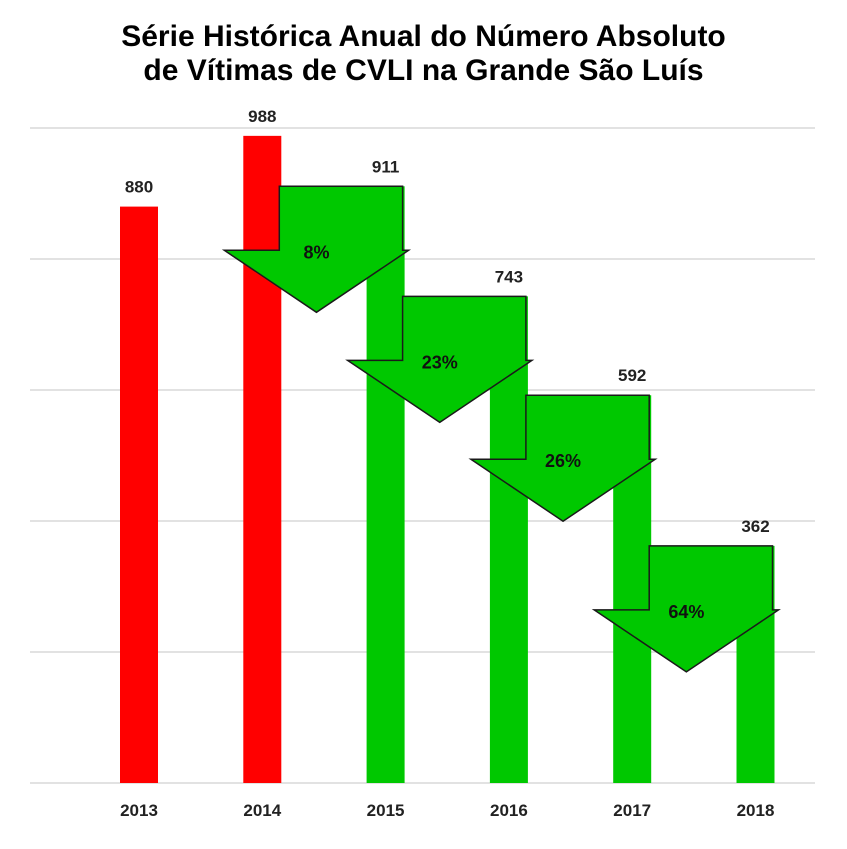  I want to click on x-tick-label-2018: 2018, so click(756, 810).